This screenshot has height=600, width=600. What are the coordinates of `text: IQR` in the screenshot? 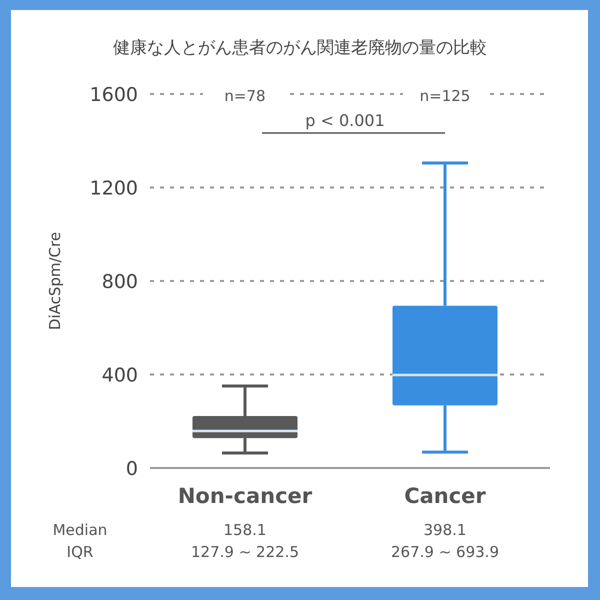 It's located at (80, 552).